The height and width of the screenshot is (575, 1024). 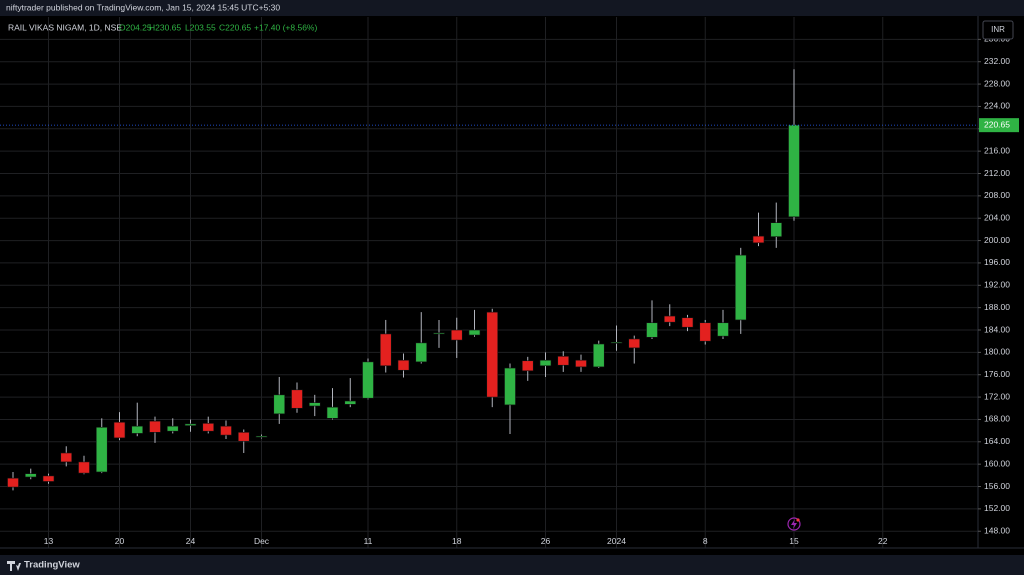 What do you see at coordinates (997, 441) in the screenshot?
I see `y-tick-label: 164.00` at bounding box center [997, 441].